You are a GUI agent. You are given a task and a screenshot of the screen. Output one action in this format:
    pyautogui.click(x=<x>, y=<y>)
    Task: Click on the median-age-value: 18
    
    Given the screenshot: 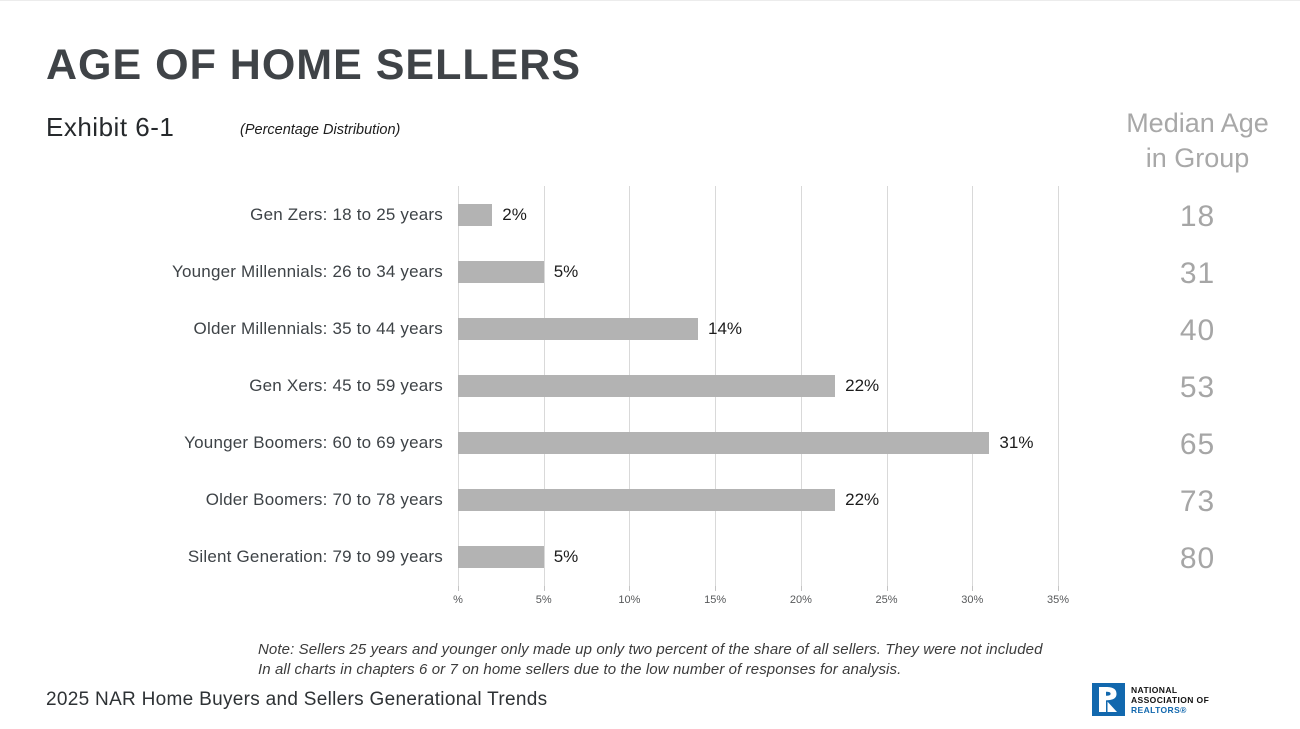 What is the action you would take?
    pyautogui.click(x=1197, y=216)
    